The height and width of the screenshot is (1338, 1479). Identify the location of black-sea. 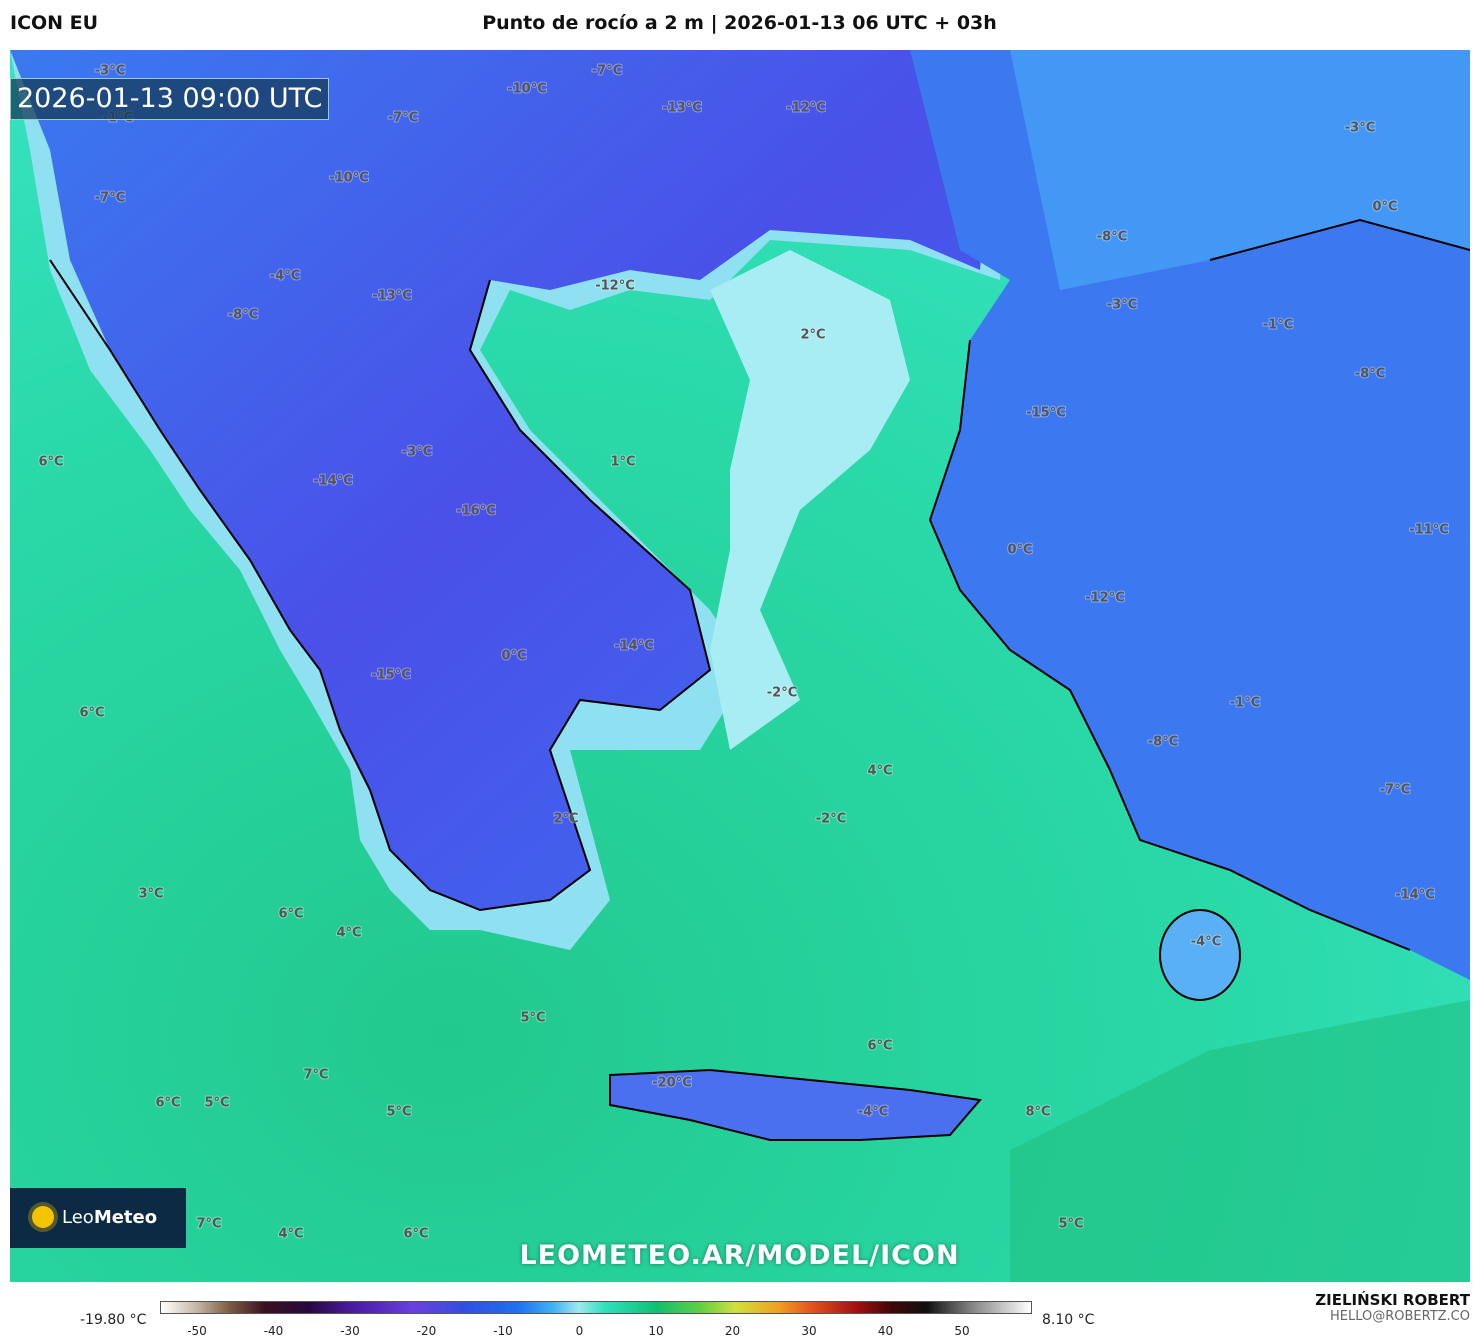
(1240, 170).